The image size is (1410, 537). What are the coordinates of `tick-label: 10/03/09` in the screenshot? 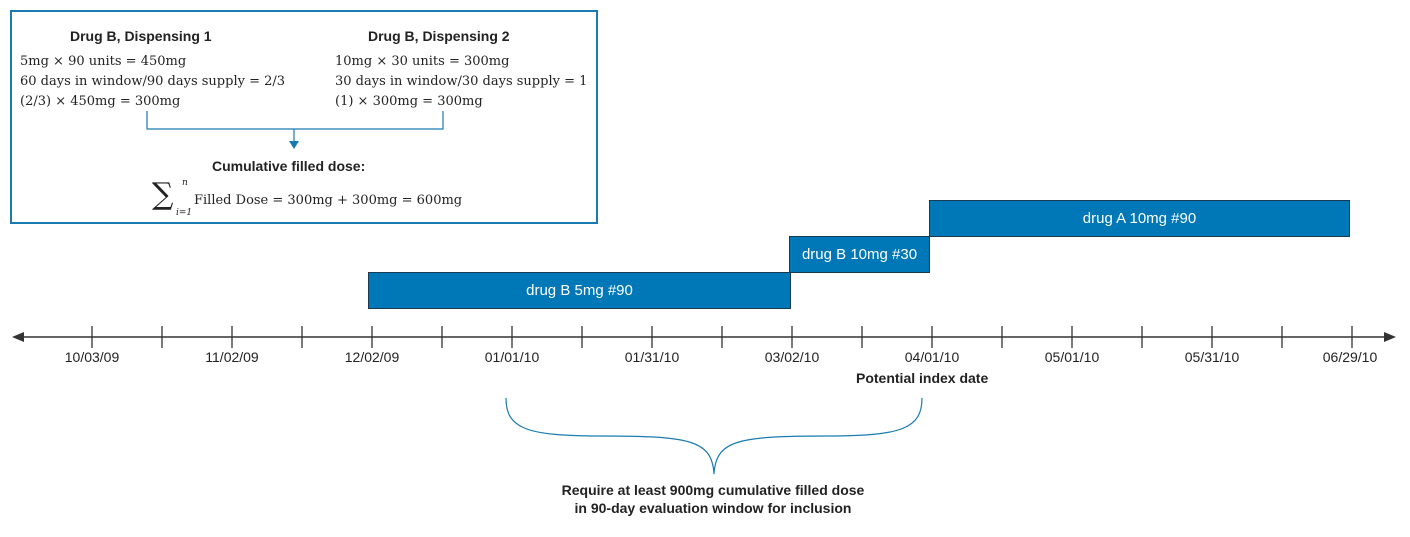 It's located at (92, 357).